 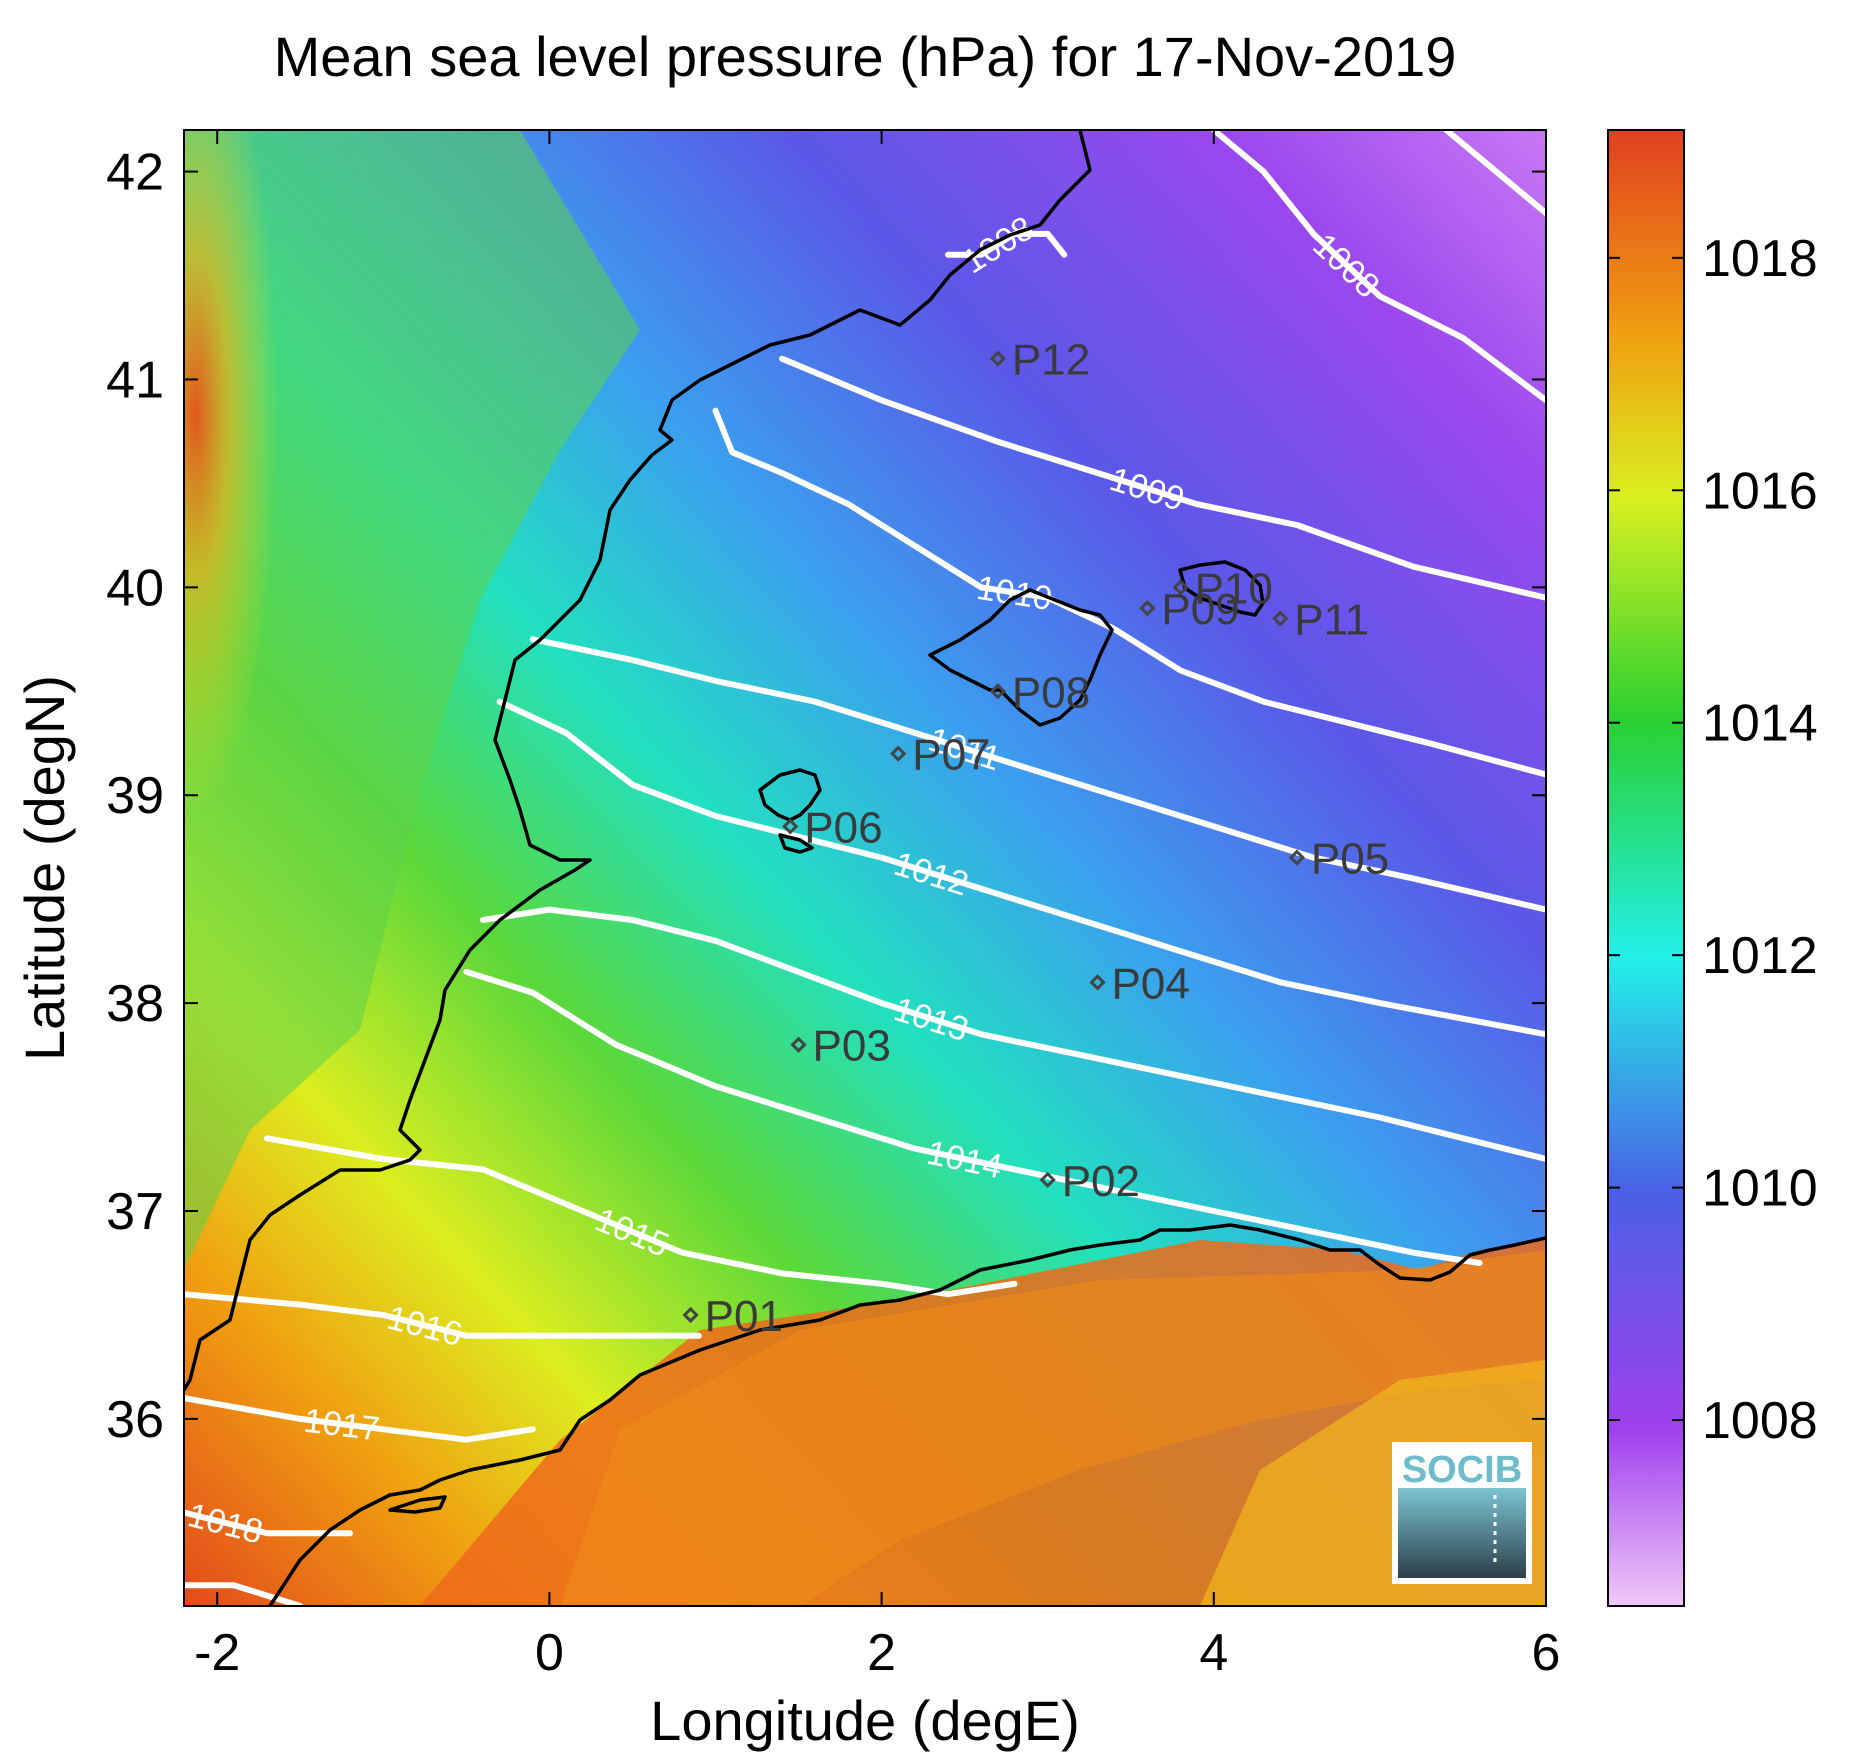 What do you see at coordinates (1234, 588) in the screenshot?
I see `station-label: P10` at bounding box center [1234, 588].